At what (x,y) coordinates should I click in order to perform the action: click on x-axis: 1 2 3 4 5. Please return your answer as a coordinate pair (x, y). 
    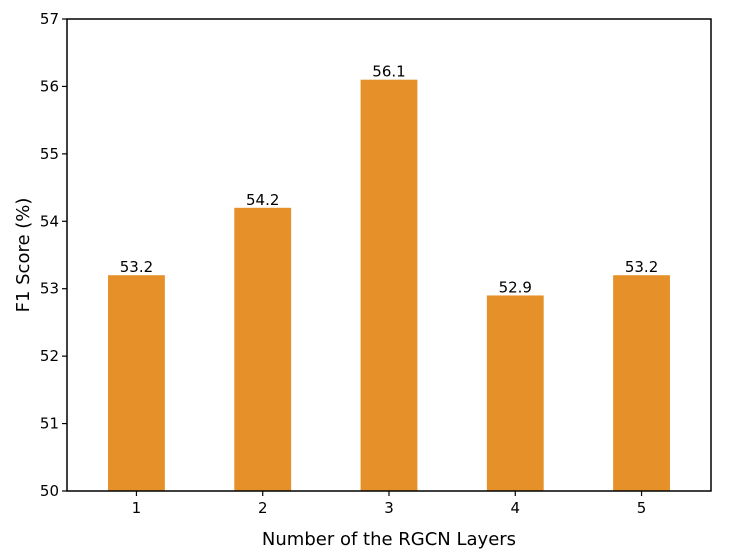
    Looking at the image, I should click on (389, 504).